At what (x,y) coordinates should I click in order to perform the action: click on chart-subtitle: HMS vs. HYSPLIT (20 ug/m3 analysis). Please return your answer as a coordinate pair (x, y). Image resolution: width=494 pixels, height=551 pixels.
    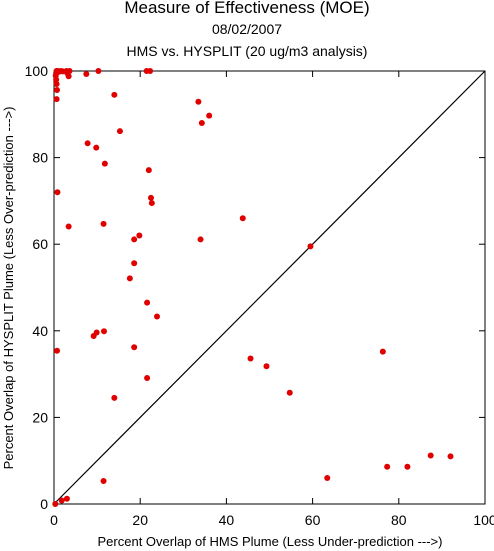
    Looking at the image, I should click on (247, 51).